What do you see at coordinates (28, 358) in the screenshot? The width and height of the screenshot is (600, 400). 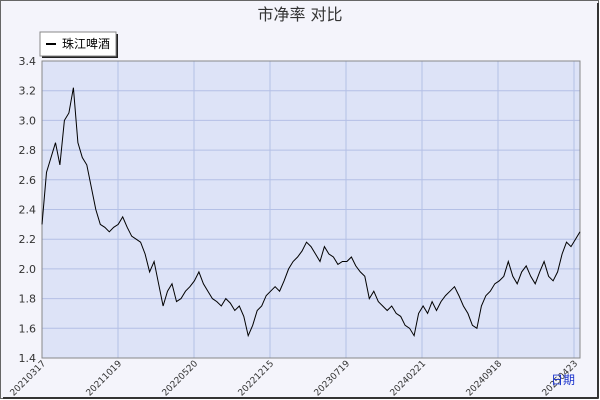 I see `y-tick-label: 1.4` at bounding box center [28, 358].